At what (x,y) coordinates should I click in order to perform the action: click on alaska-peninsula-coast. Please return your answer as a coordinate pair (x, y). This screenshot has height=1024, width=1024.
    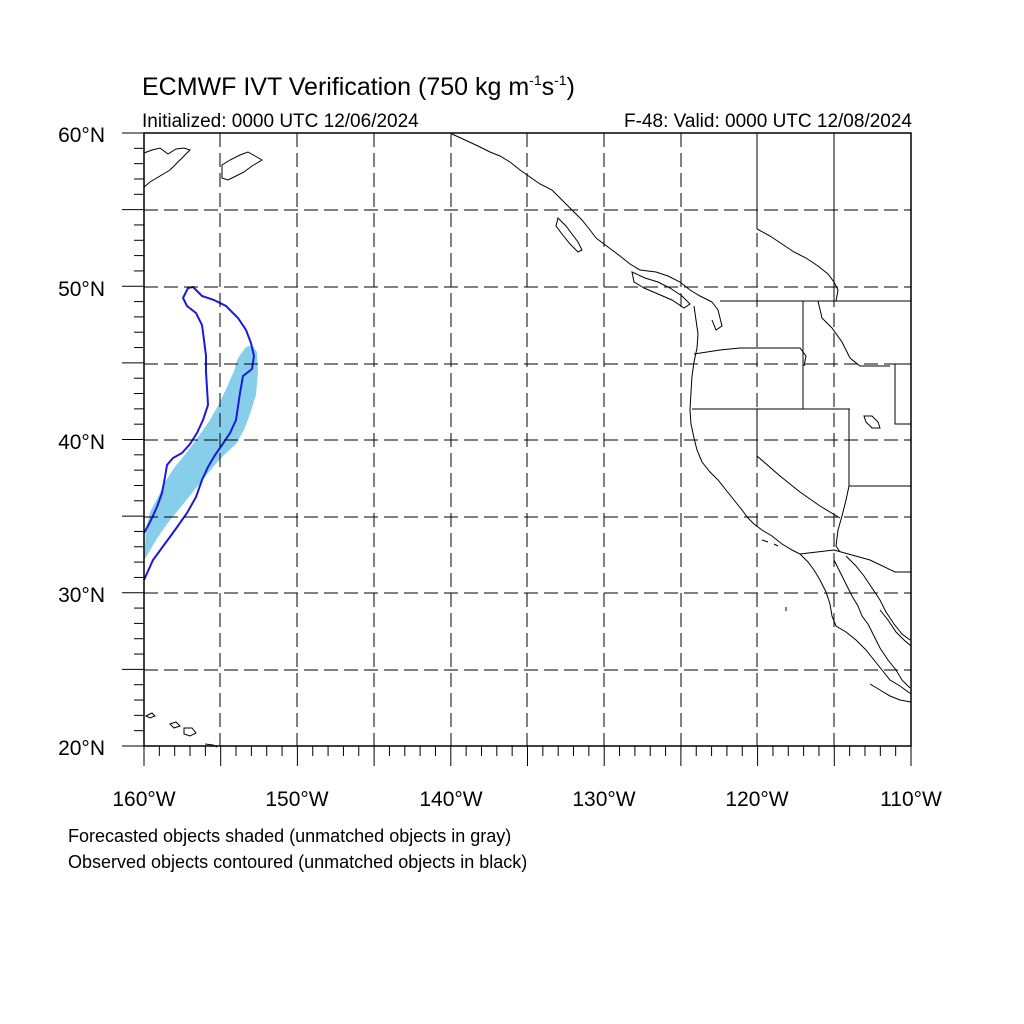
    Looking at the image, I should click on (167, 167).